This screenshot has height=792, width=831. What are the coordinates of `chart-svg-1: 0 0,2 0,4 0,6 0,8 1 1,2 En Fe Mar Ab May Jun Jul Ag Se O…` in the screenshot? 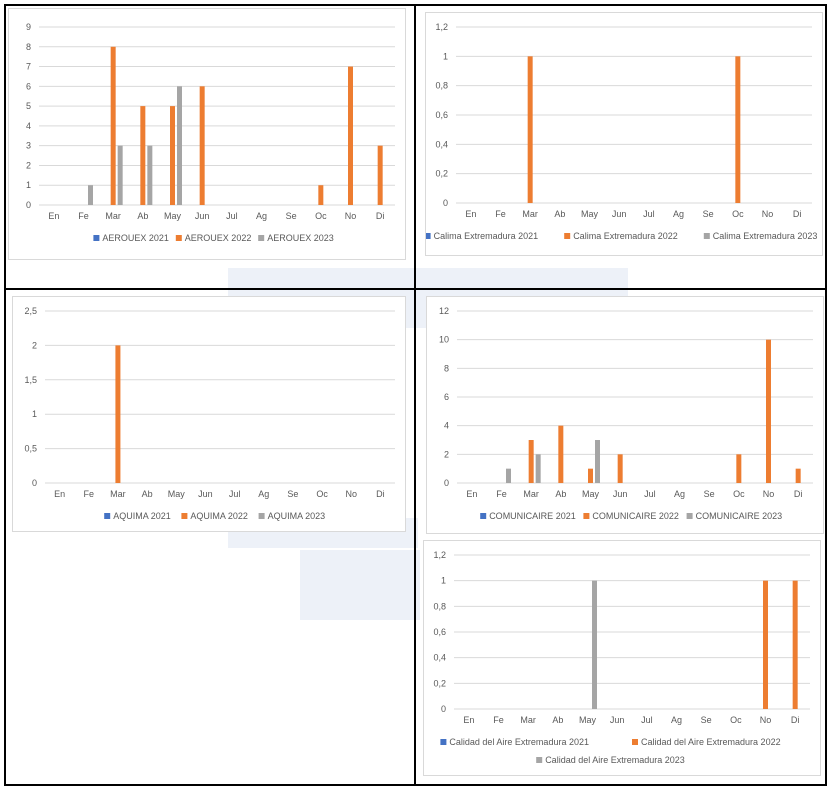 It's located at (621, 131).